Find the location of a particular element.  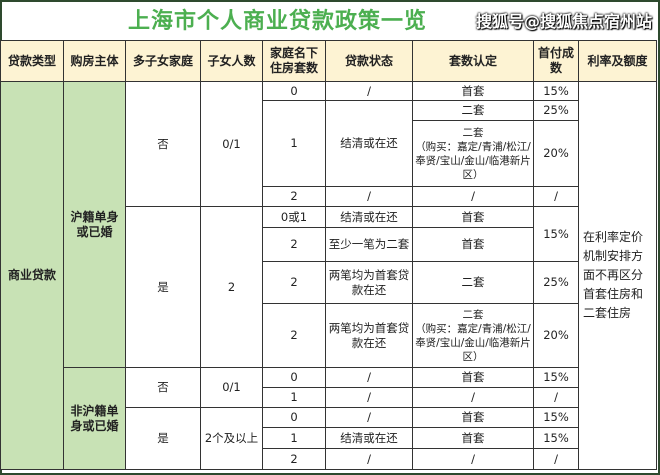

header-status: 贷款状态 is located at coordinates (369, 61).